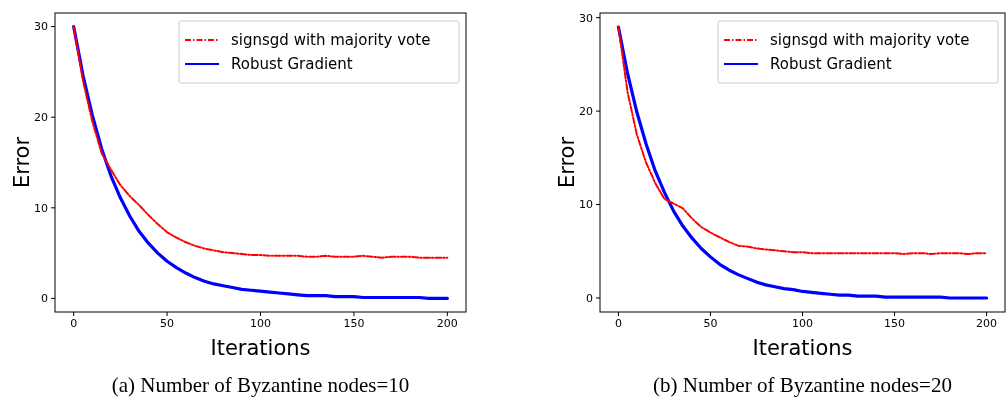  Describe the element at coordinates (260, 385) in the screenshot. I see `text: (a) Number of Byzantine nodes=10` at that location.